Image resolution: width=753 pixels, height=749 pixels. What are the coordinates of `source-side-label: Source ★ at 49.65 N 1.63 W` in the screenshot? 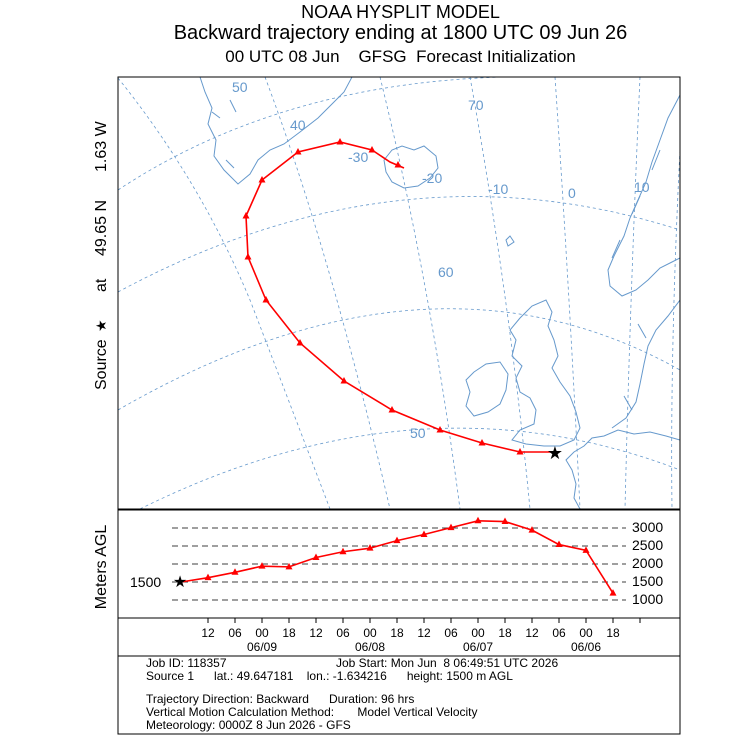 It's located at (101, 255).